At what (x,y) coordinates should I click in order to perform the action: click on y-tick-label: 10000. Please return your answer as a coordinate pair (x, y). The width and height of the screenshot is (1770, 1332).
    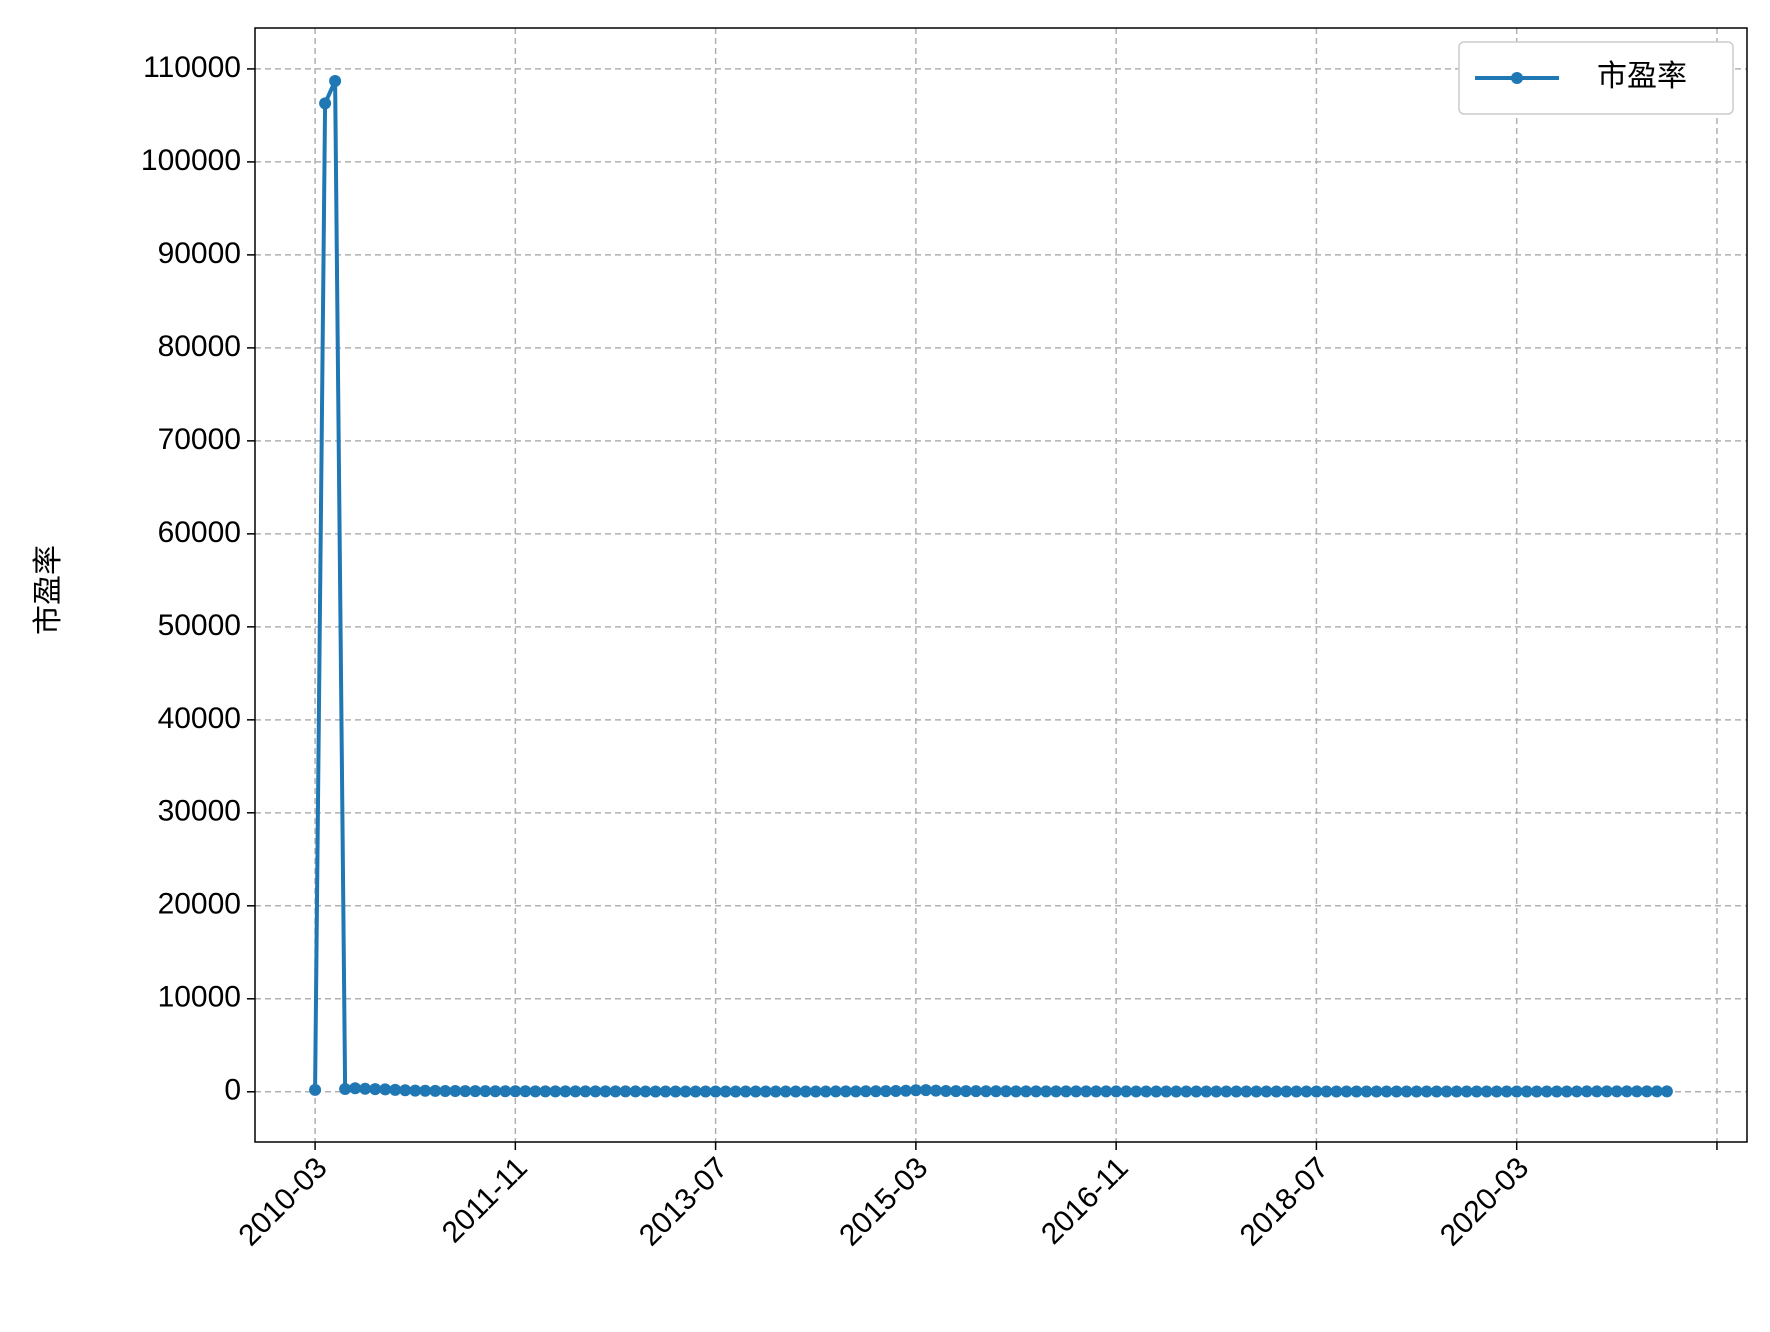
    Looking at the image, I should click on (199, 997).